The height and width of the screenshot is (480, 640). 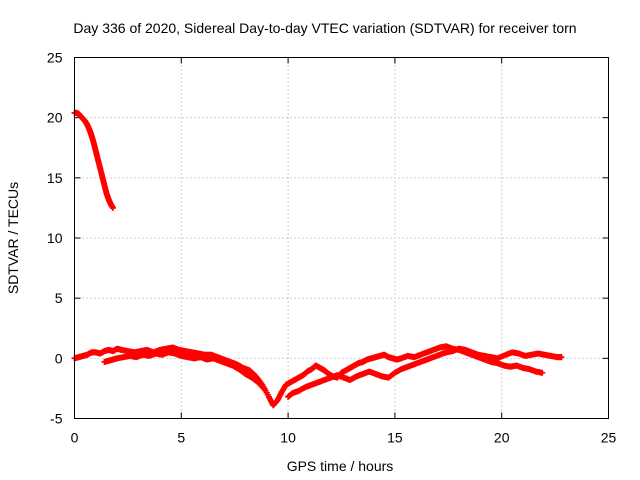 What do you see at coordinates (340, 466) in the screenshot?
I see `x-axis-label: GPS time / hours` at bounding box center [340, 466].